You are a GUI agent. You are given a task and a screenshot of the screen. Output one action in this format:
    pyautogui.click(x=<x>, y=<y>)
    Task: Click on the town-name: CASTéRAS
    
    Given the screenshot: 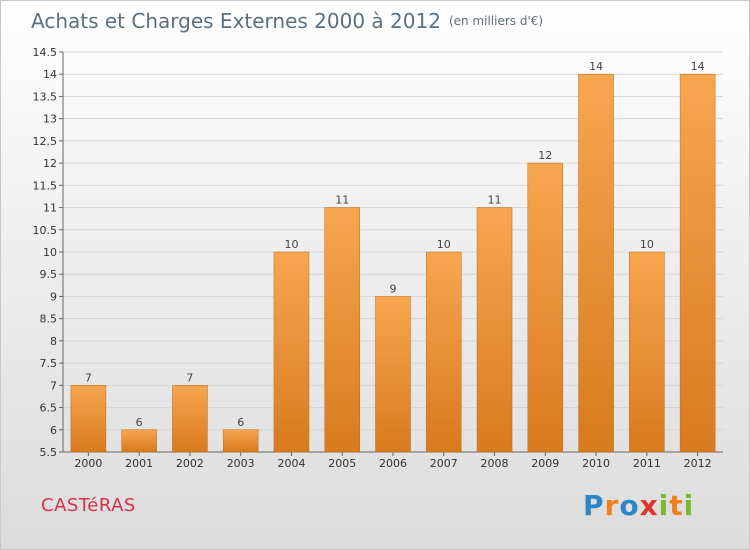 What is the action you would take?
    pyautogui.click(x=88, y=505)
    